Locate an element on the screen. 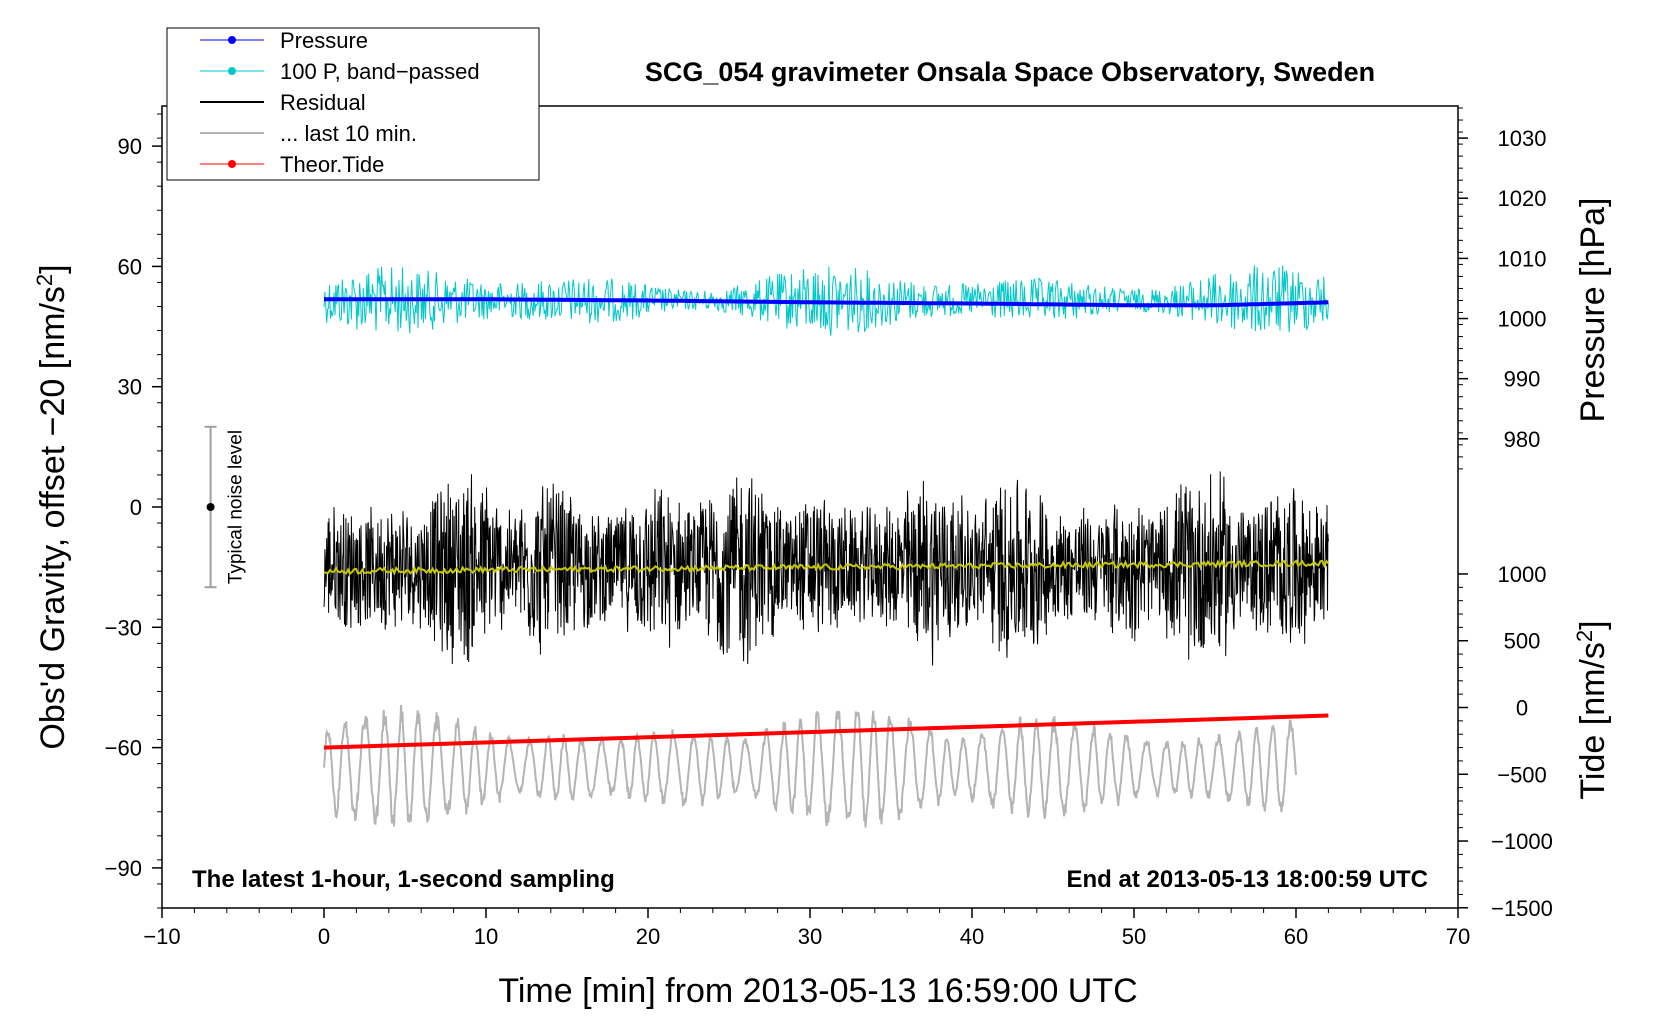 The height and width of the screenshot is (1020, 1660). series-last-10-min is located at coordinates (810, 766).